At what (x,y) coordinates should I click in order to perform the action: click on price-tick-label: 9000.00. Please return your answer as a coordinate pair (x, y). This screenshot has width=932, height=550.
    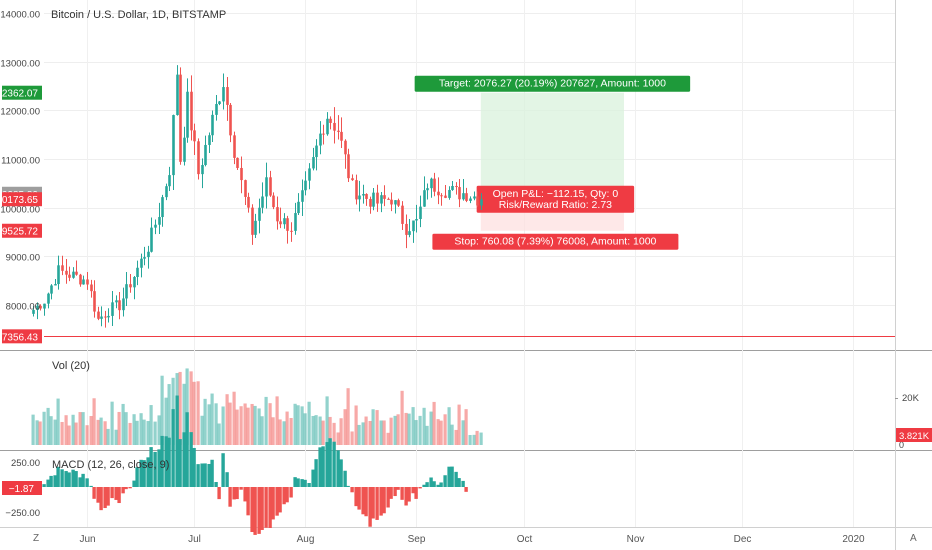
    Looking at the image, I should click on (23, 258).